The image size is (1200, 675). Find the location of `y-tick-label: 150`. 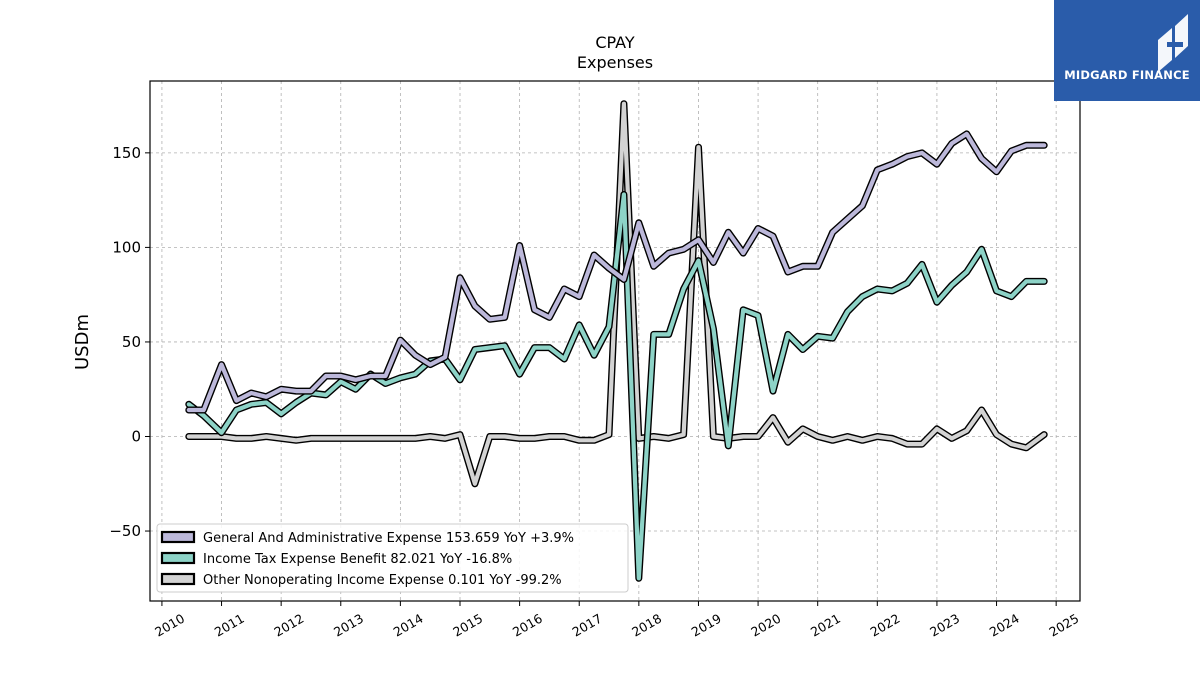

y-tick-label: 150 is located at coordinates (126, 153).